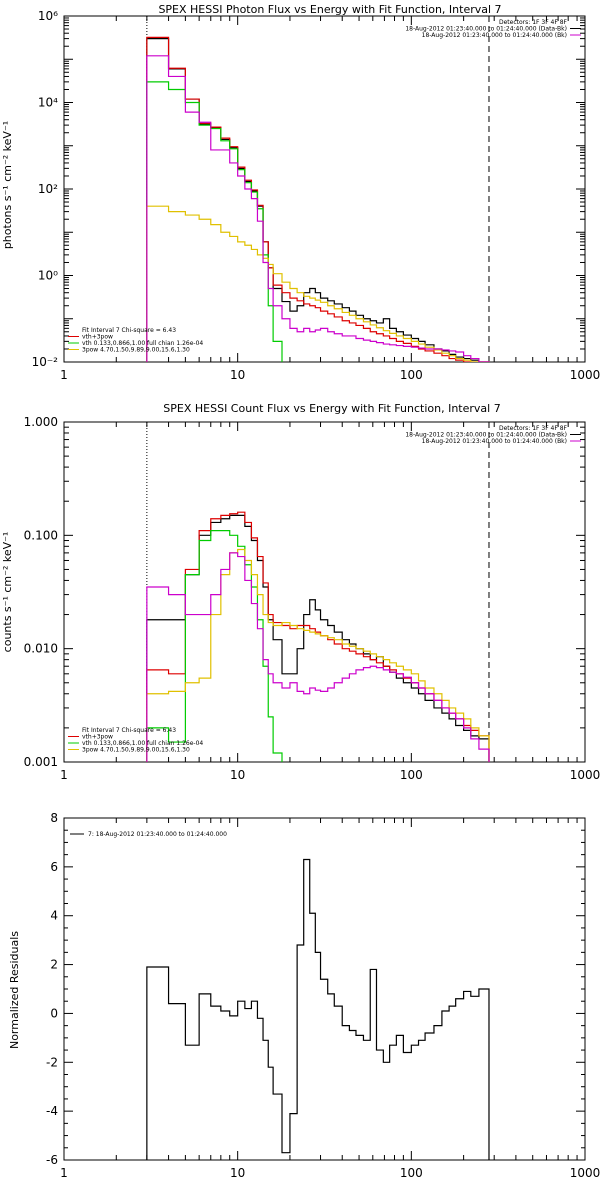 The image size is (600, 1200). Describe the element at coordinates (14, 990) in the screenshot. I see `y-axis-label: Normalized Residuals` at that location.